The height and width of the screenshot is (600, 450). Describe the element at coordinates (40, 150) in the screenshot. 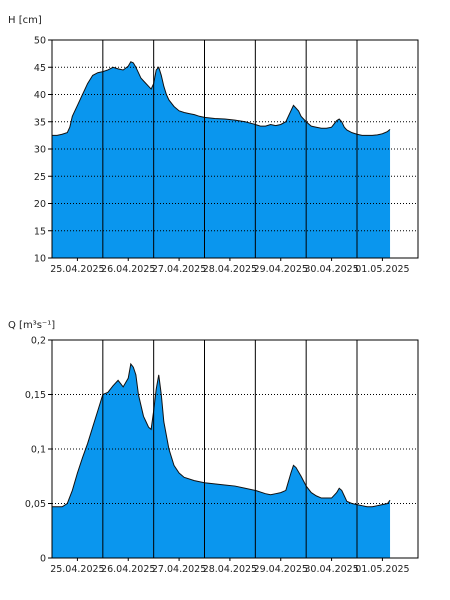

I see `y-tick-label: 30` at that location.